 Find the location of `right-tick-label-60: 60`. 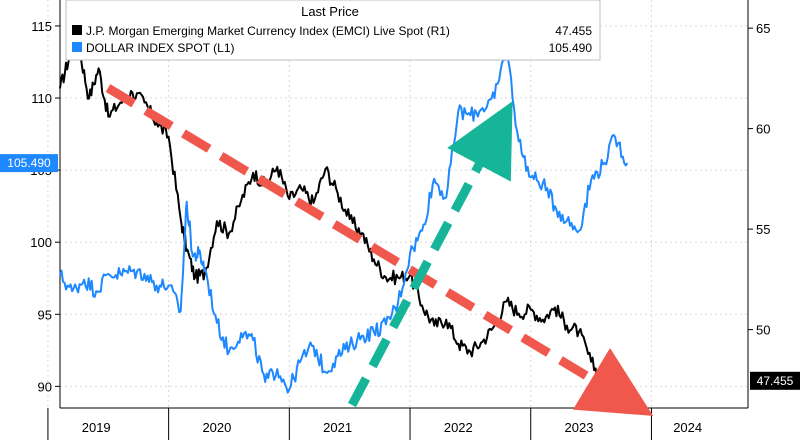

right-tick-label-60: 60 is located at coordinates (763, 129).